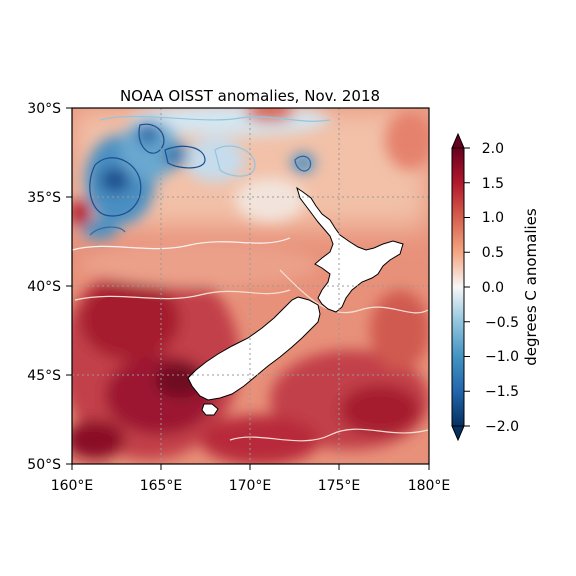  Describe the element at coordinates (429, 486) in the screenshot. I see `x-tick-label: 180°E` at that location.